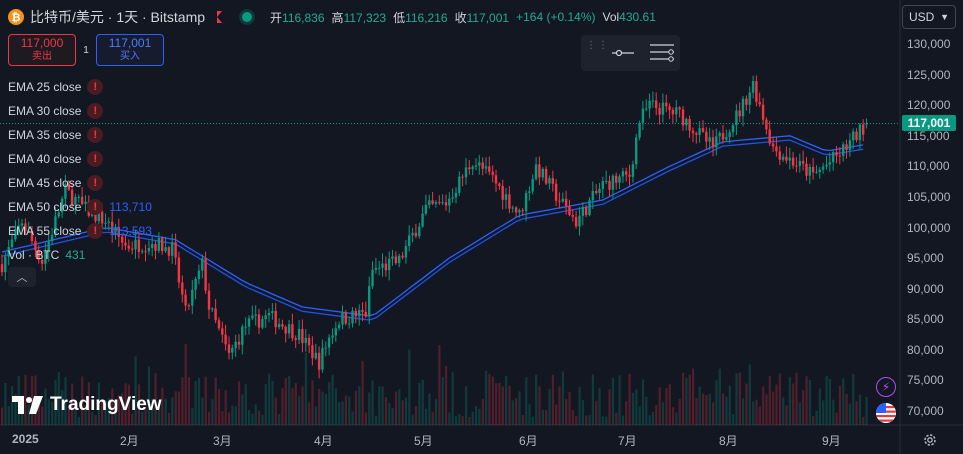 The image size is (963, 454). What do you see at coordinates (925, 319) in the screenshot?
I see `price-tick-label: 85,000` at bounding box center [925, 319].